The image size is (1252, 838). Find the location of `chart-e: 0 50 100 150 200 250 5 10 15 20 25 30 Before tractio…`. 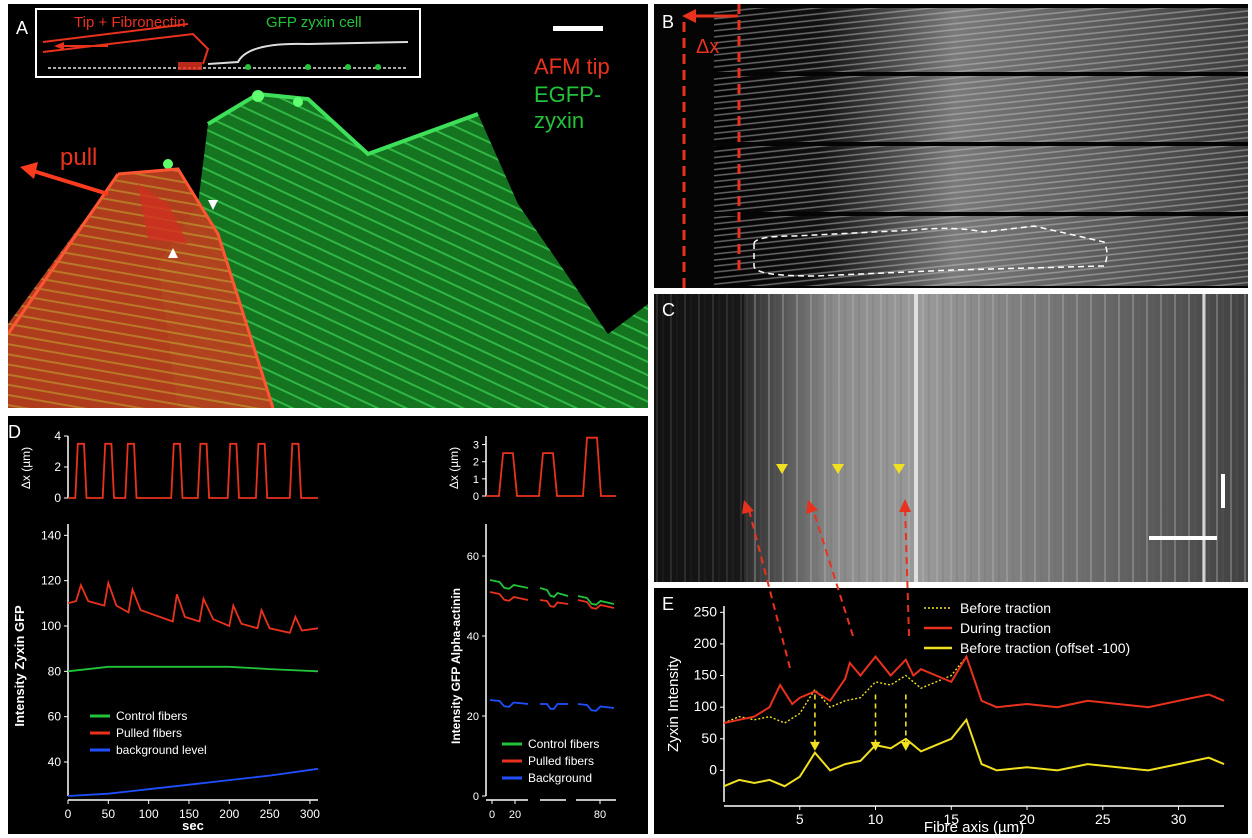

chart-e: 0 50 100 150 200 250 5 10 15 20 25 30 Before tractio… is located at coordinates (945, 717).